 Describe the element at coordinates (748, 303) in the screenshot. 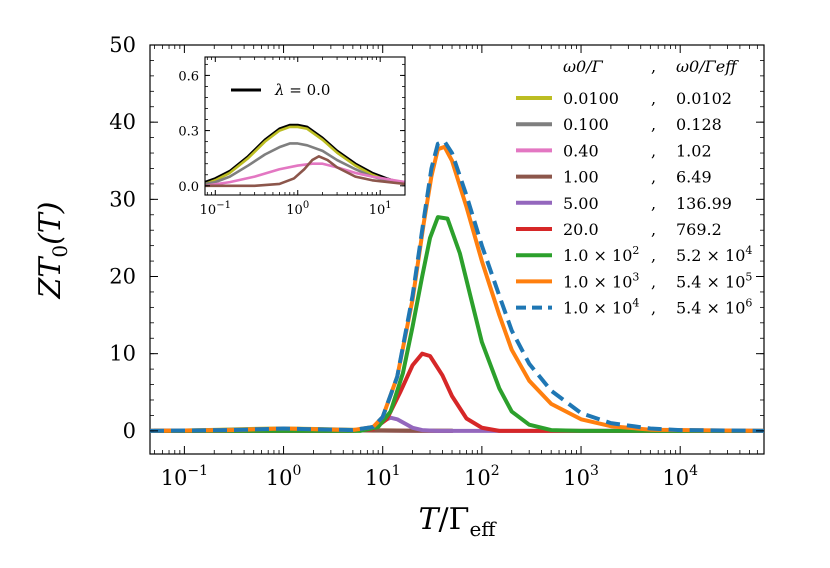

I see `legend-label-omega-gamma-eff-exponent: 6` at that location.